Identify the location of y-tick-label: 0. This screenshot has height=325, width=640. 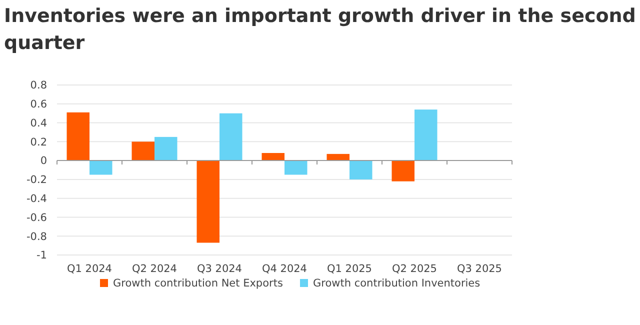
(43, 161).